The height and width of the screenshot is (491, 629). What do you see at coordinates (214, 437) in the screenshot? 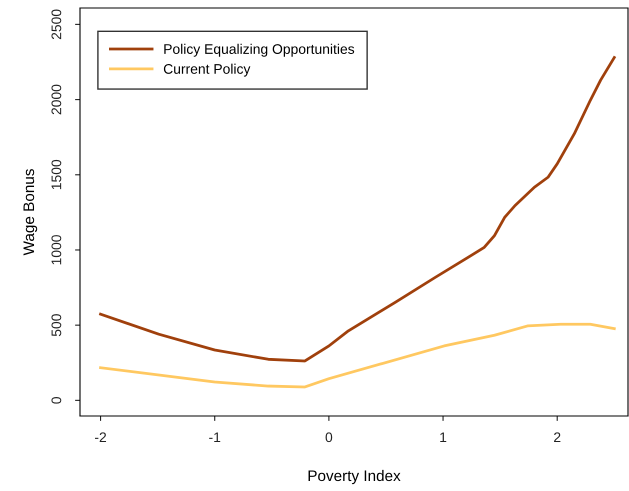
I see `x-tick-label: -1` at bounding box center [214, 437].